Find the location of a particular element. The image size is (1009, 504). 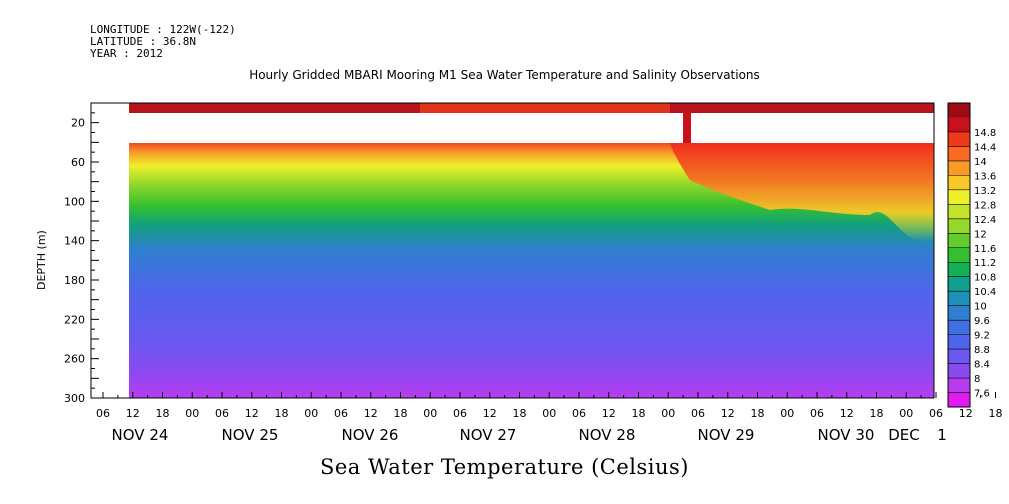

y-axis: 20 60 100 140 180 220 260 300 is located at coordinates (81, 258).